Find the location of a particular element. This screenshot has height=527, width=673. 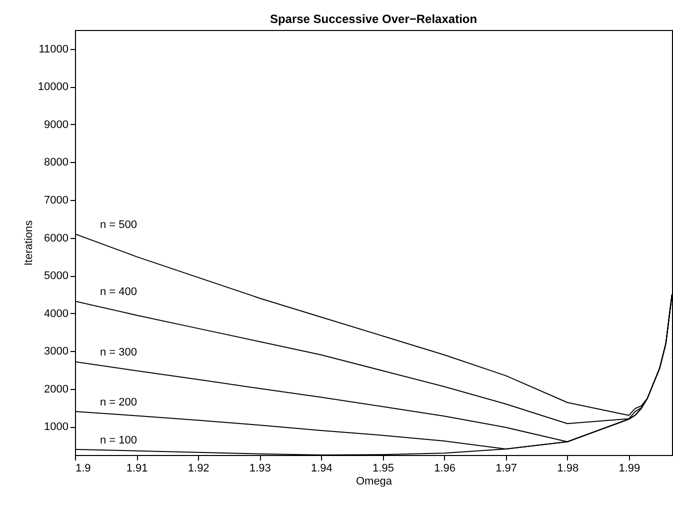

y-tick-label: 6000 is located at coordinates (56, 238).